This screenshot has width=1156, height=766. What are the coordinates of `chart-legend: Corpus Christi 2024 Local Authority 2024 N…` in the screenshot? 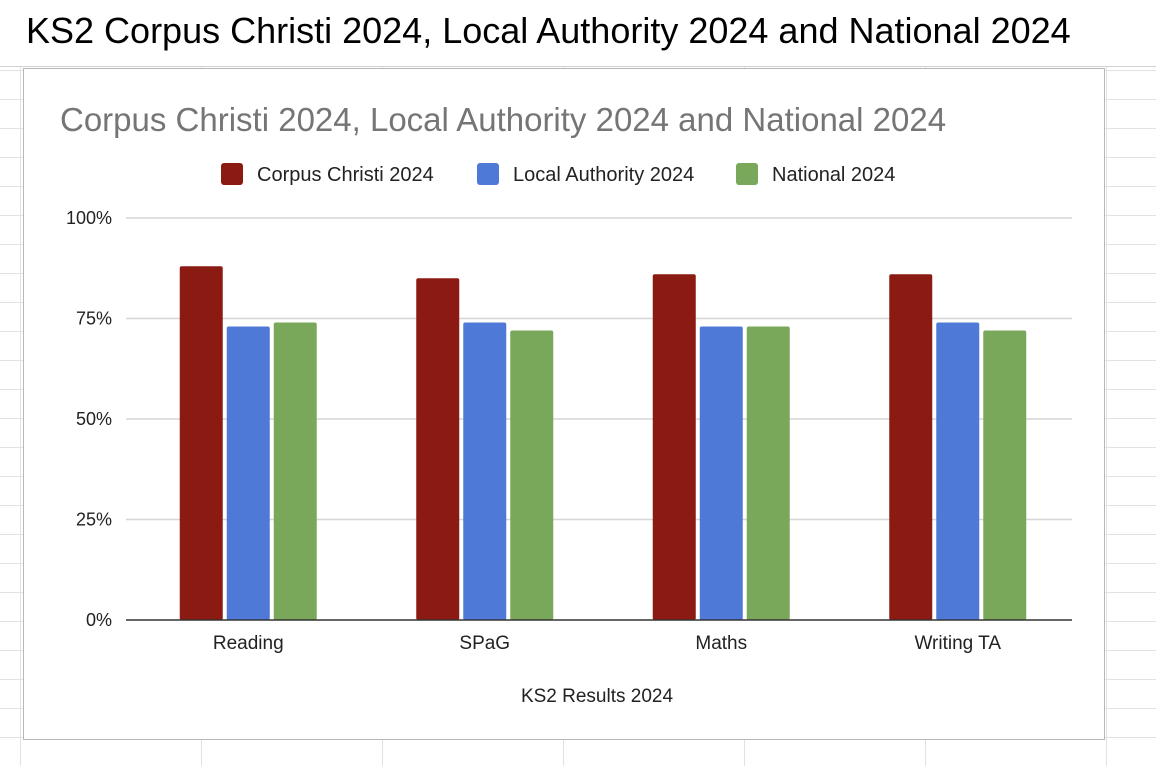 It's located at (558, 174).